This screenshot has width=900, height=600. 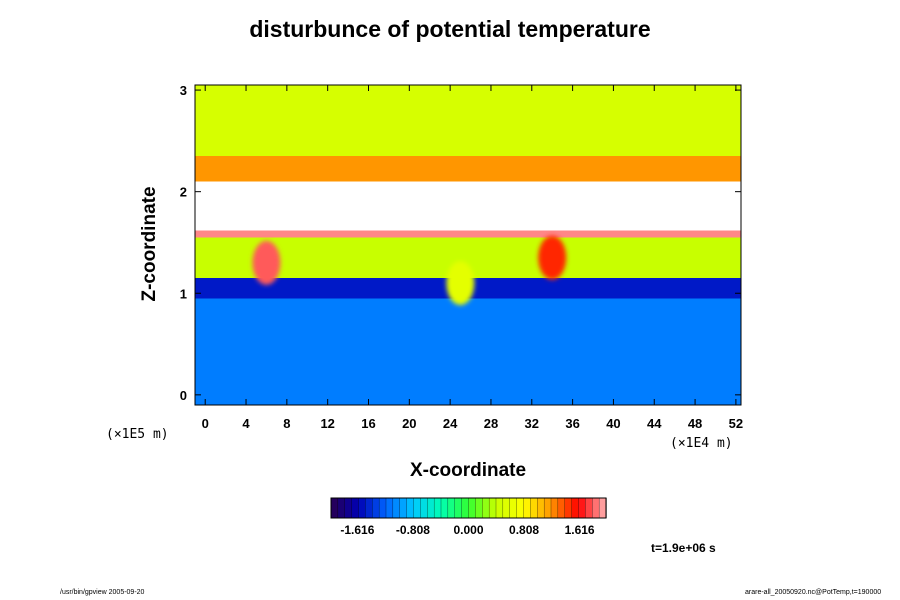 I want to click on footer-source: arare-all_20050920.nc@PotTemp,t=190000, so click(x=813, y=592).